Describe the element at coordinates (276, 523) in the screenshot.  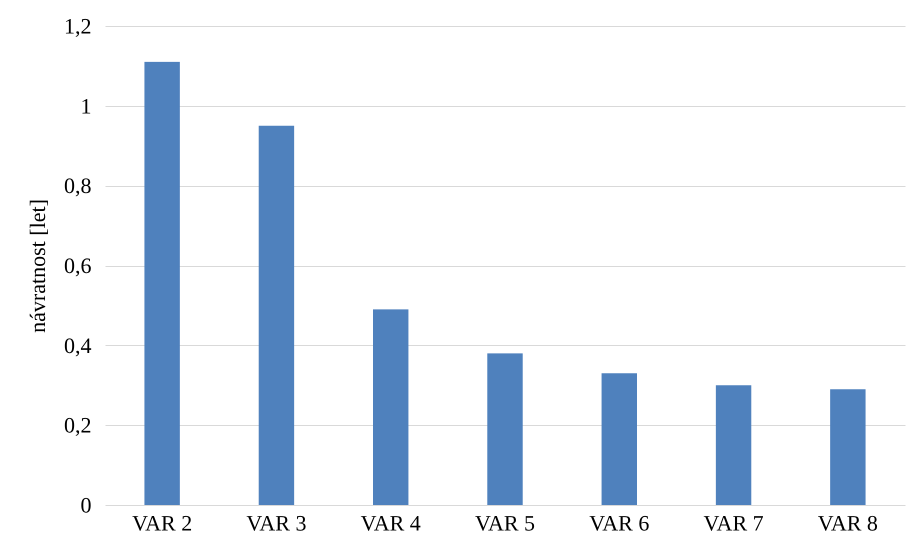
I see `x-tick-label: VAR 3` at that location.